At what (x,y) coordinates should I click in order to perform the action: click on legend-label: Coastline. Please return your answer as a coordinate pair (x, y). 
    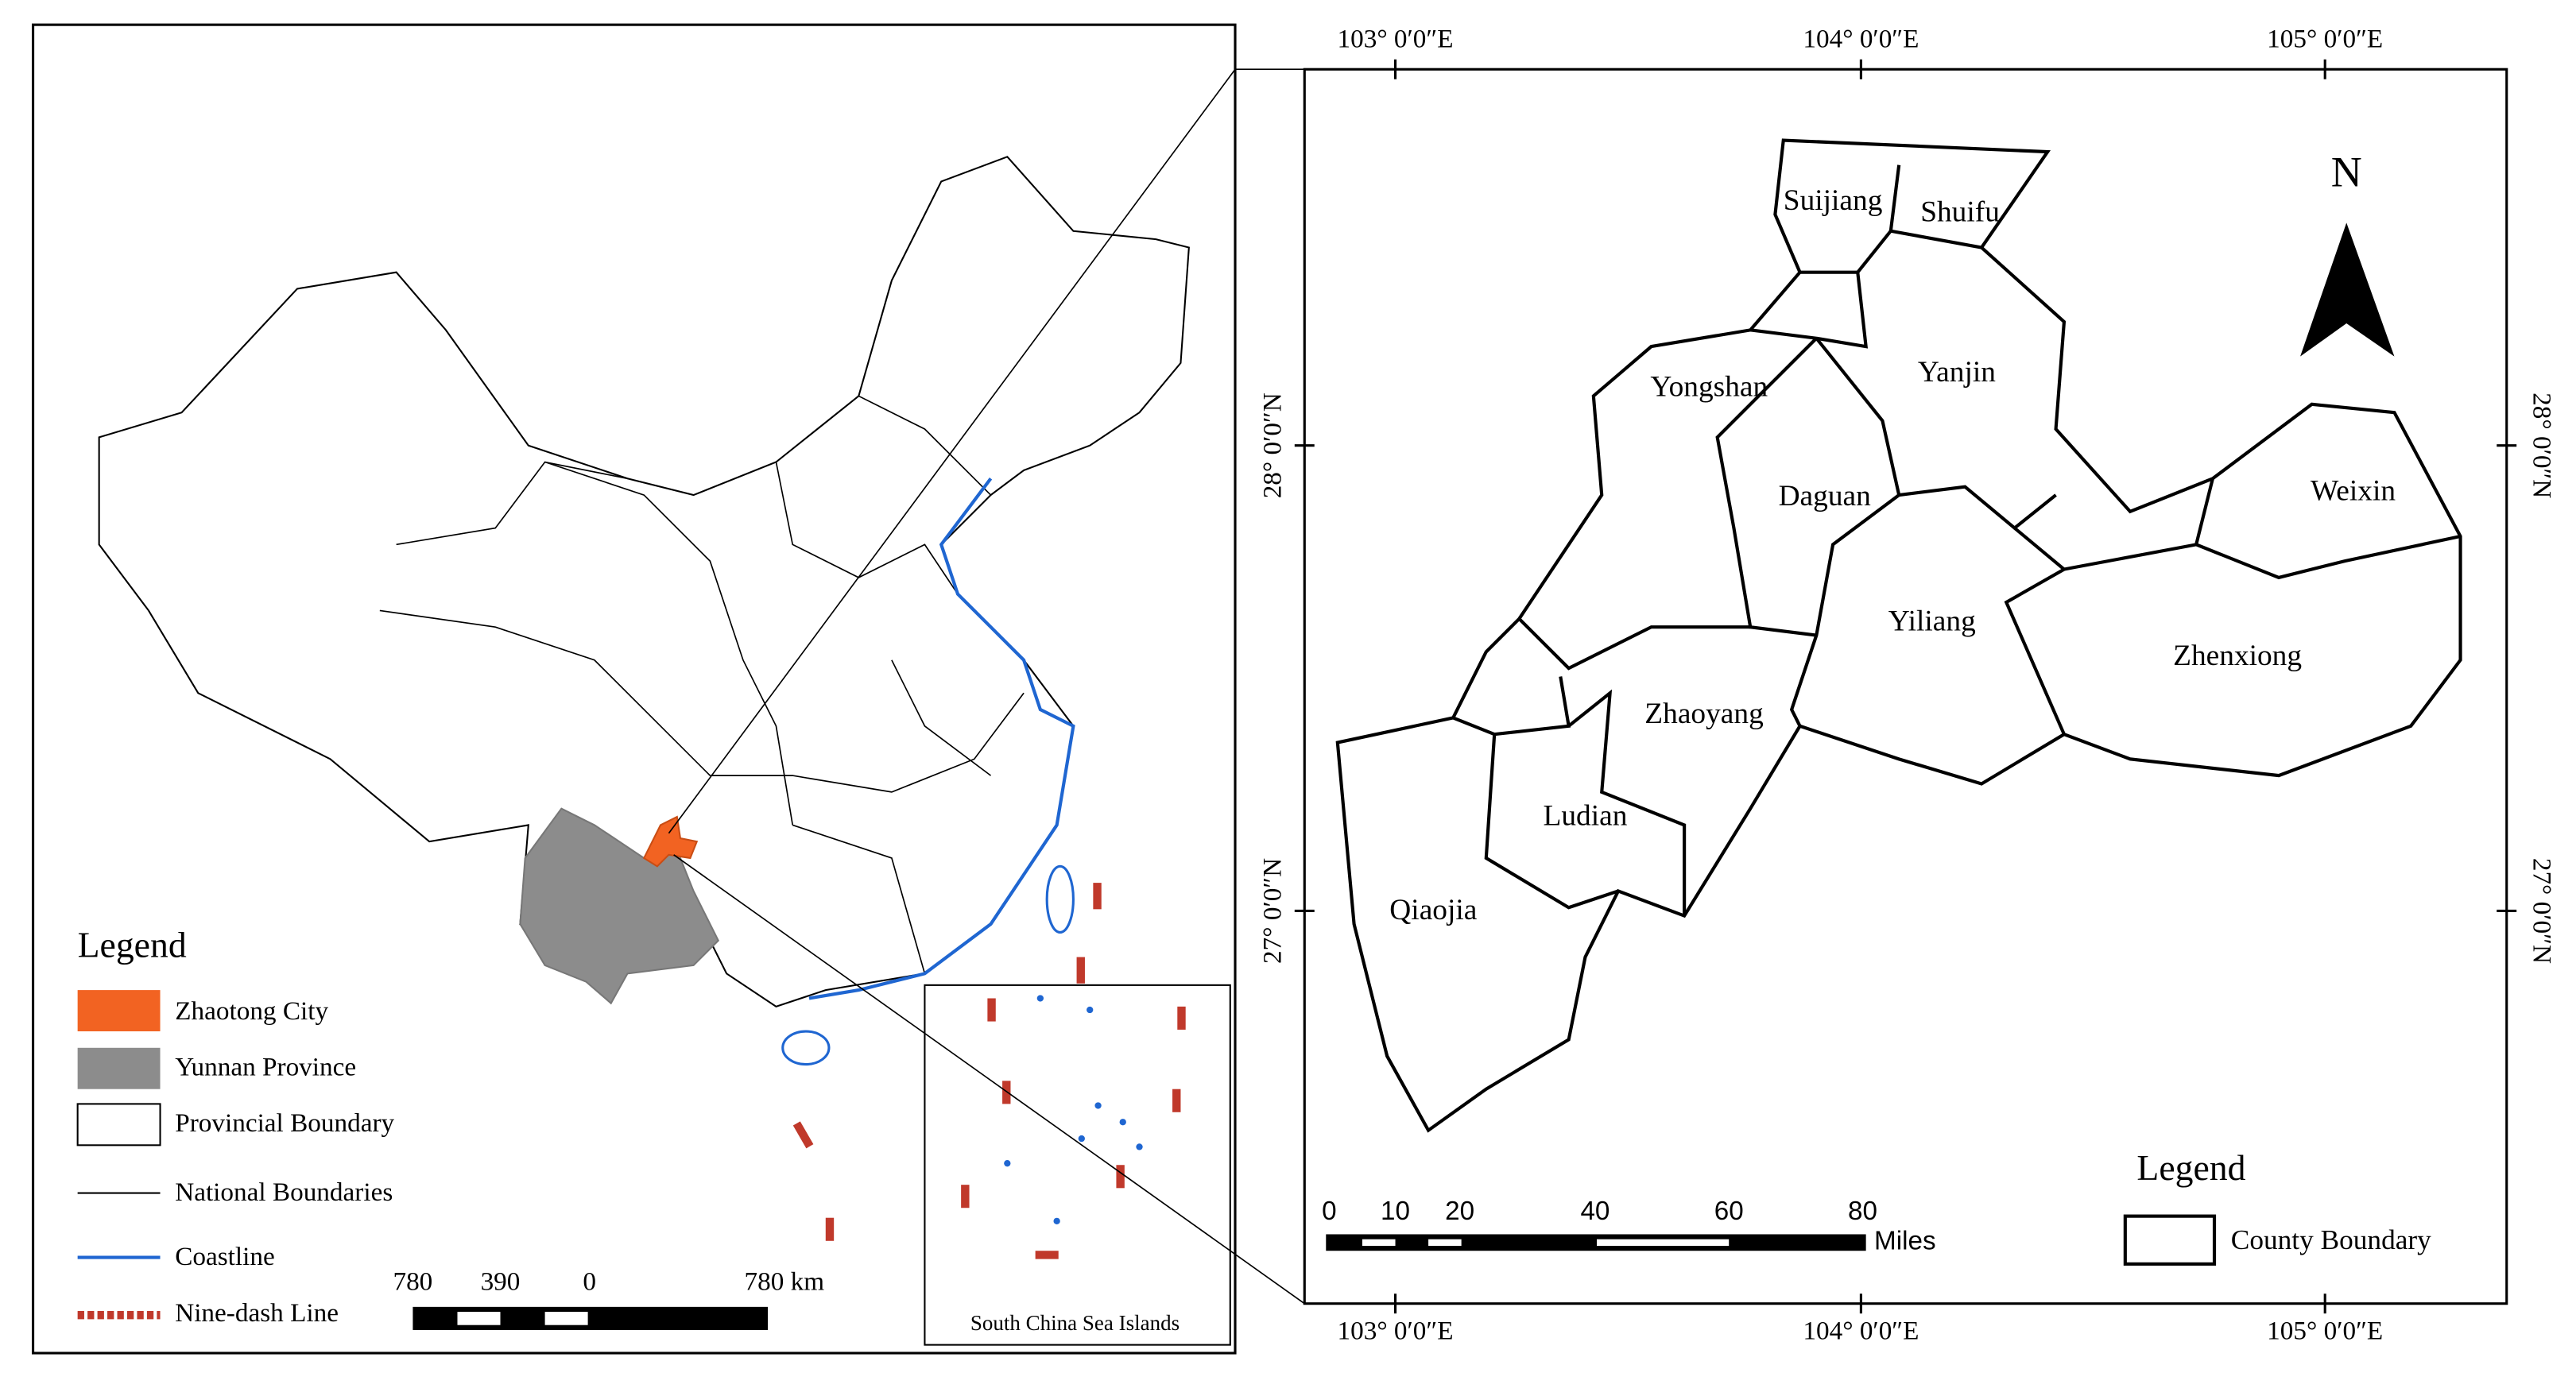
    Looking at the image, I should click on (225, 1256).